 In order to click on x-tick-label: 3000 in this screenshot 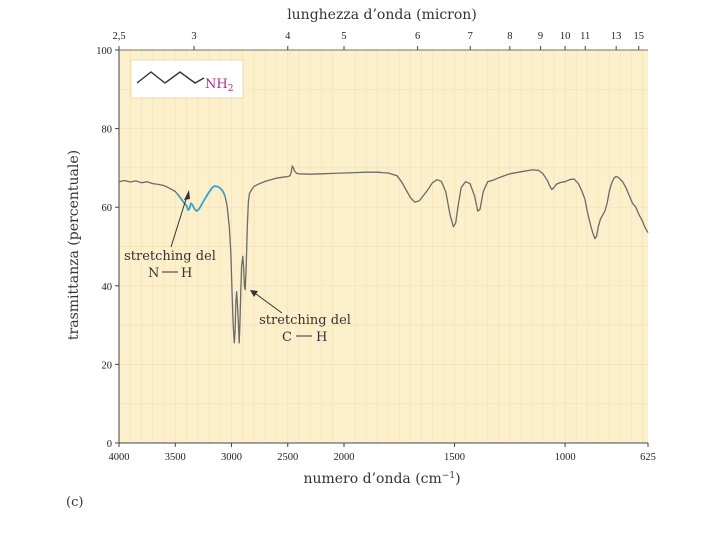, I will do `click(231, 457)`.